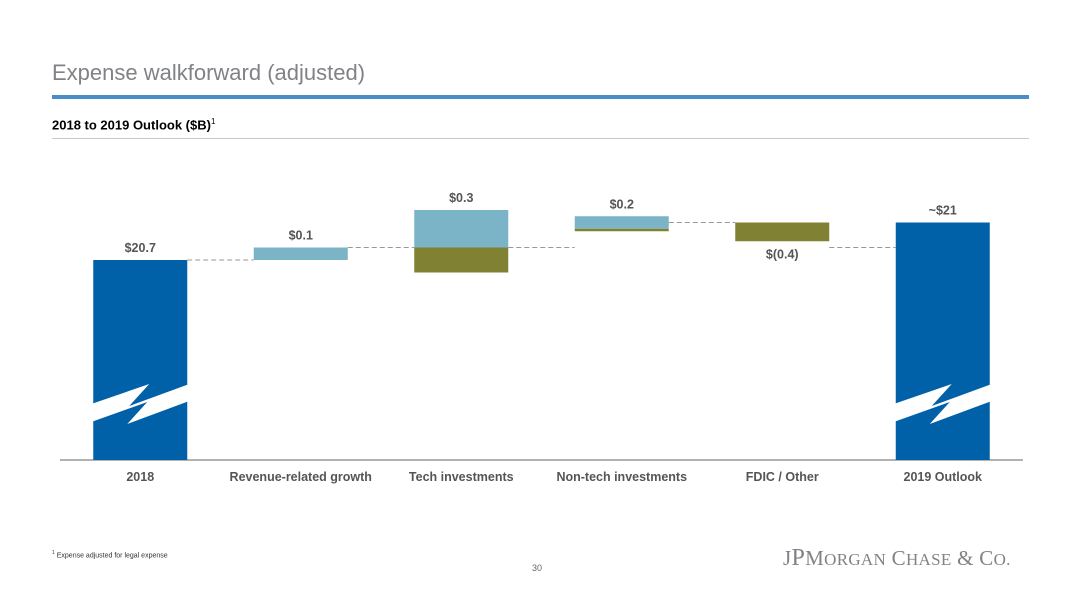 This screenshot has height=608, width=1080. I want to click on footnote-marker: 1, so click(53, 553).